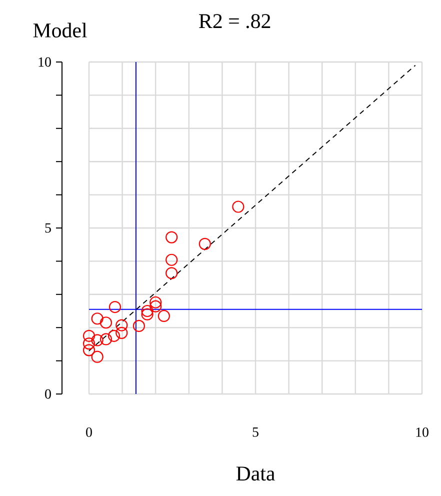 The width and height of the screenshot is (441, 496). I want to click on x-axis-title: Data, so click(255, 473).